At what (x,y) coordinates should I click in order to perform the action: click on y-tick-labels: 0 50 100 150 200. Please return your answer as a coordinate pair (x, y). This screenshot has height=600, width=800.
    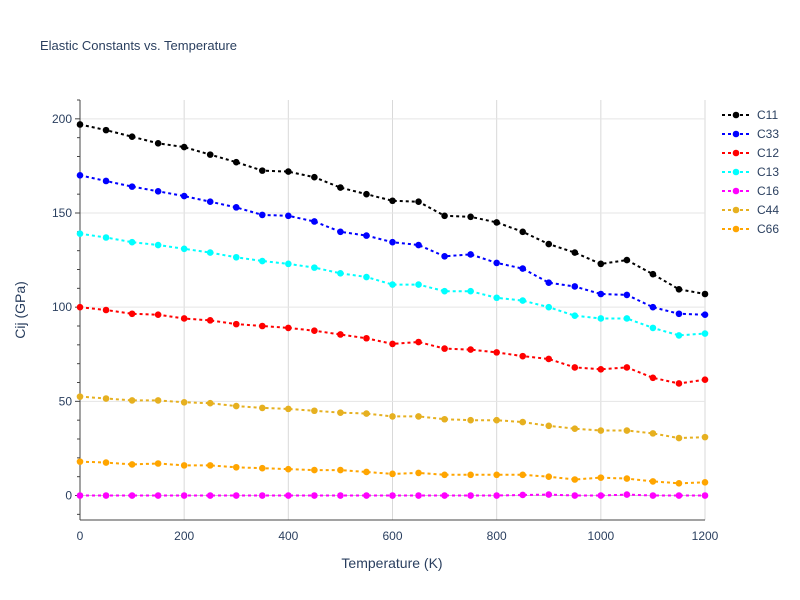
    Looking at the image, I should click on (62, 307).